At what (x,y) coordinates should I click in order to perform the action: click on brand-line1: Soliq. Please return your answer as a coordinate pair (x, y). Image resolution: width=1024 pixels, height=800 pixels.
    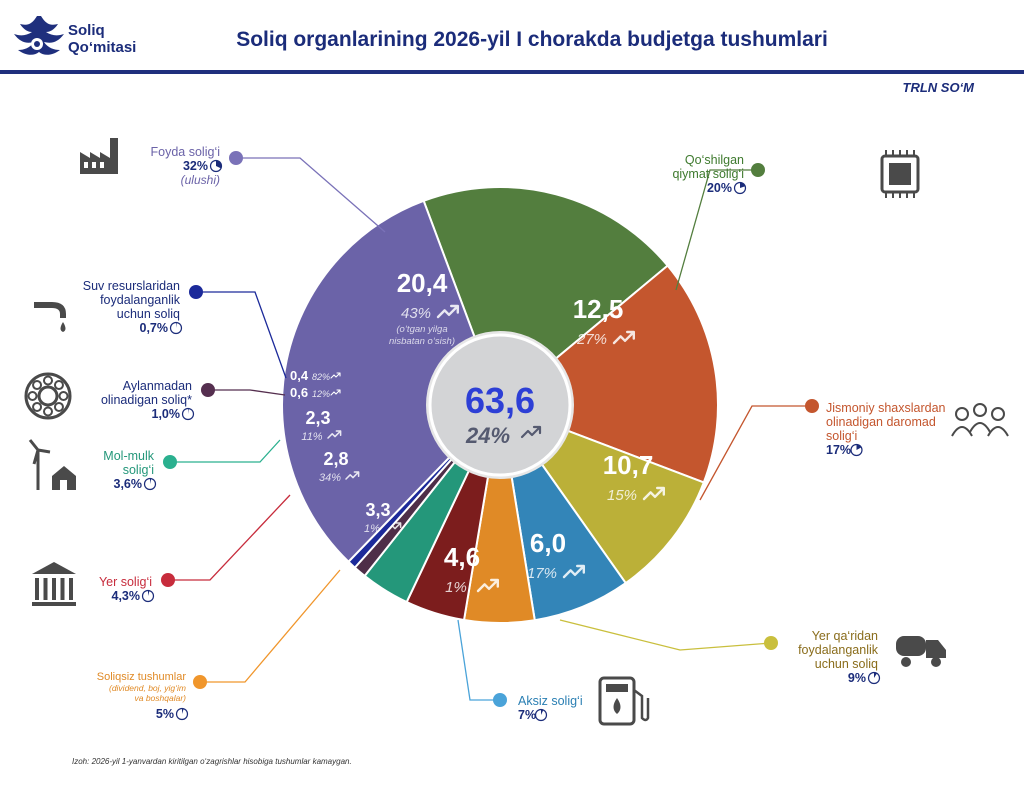
    Looking at the image, I should click on (86, 30).